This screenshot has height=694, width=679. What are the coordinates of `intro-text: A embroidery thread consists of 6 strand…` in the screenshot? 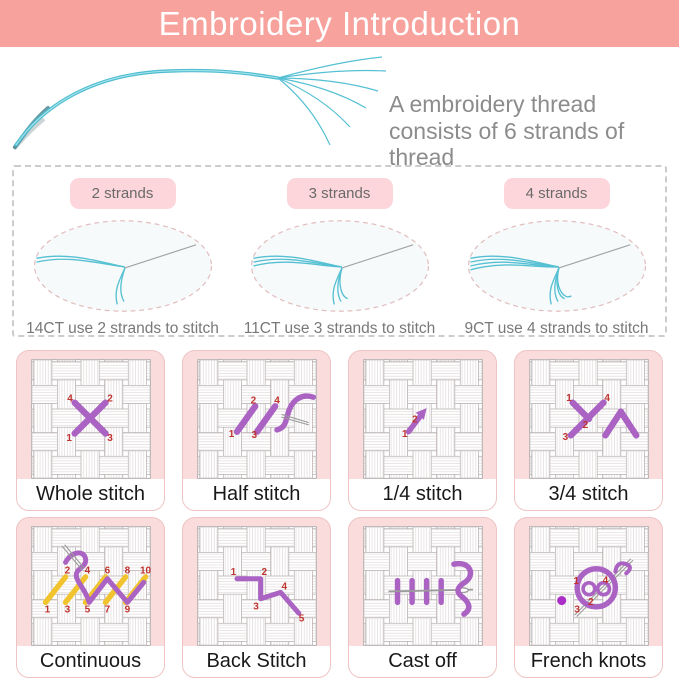 It's located at (534, 131).